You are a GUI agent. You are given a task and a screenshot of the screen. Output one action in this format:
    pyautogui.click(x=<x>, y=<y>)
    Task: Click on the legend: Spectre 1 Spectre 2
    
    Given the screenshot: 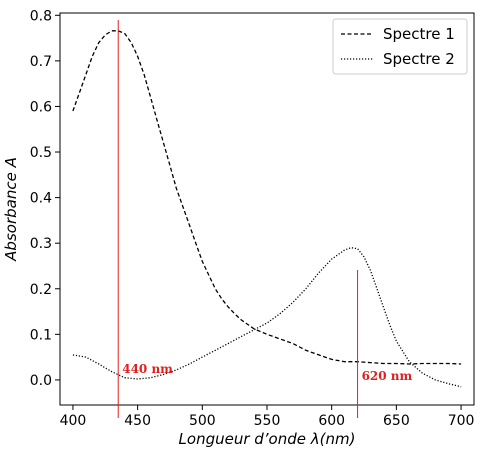 What is the action you would take?
    pyautogui.click(x=400, y=46)
    